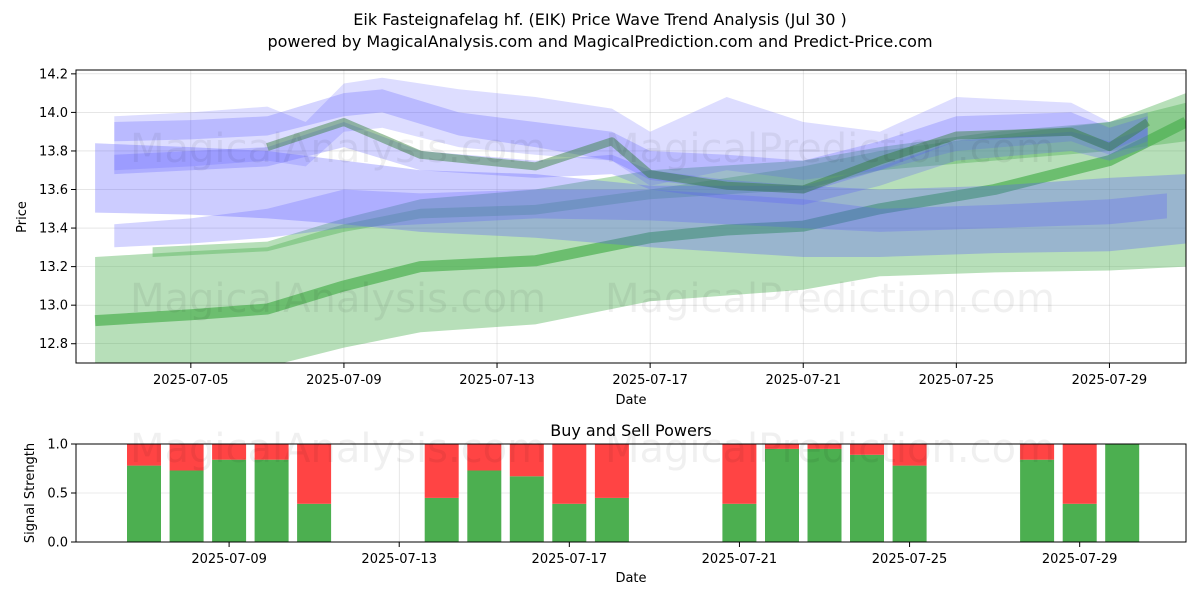 The width and height of the screenshot is (1200, 600). I want to click on price-x-tick-label: 2025-07-09, so click(344, 380).